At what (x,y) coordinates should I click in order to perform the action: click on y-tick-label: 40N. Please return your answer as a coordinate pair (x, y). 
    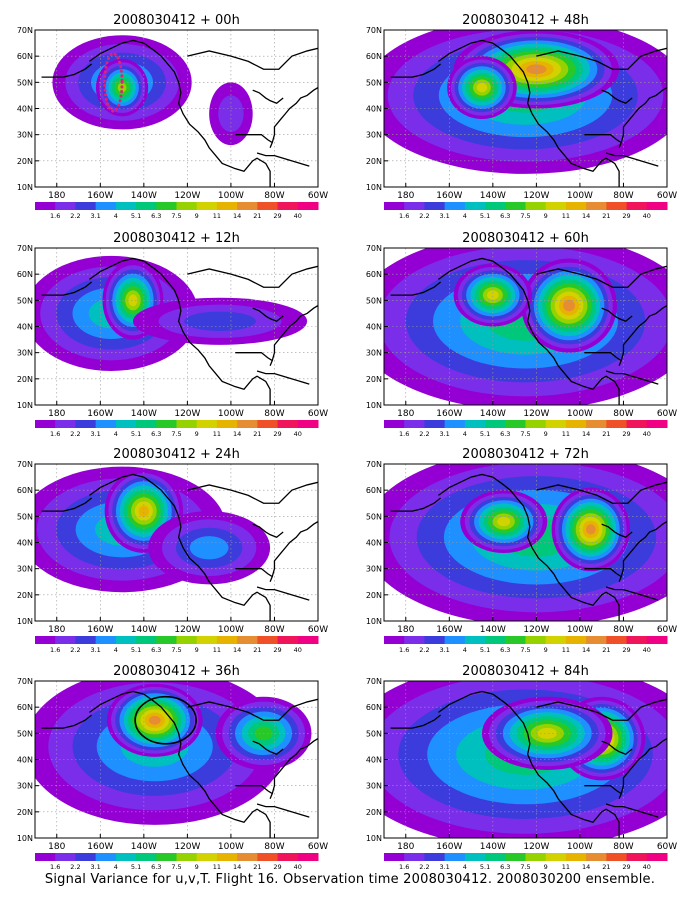
    Looking at the image, I should click on (25, 327).